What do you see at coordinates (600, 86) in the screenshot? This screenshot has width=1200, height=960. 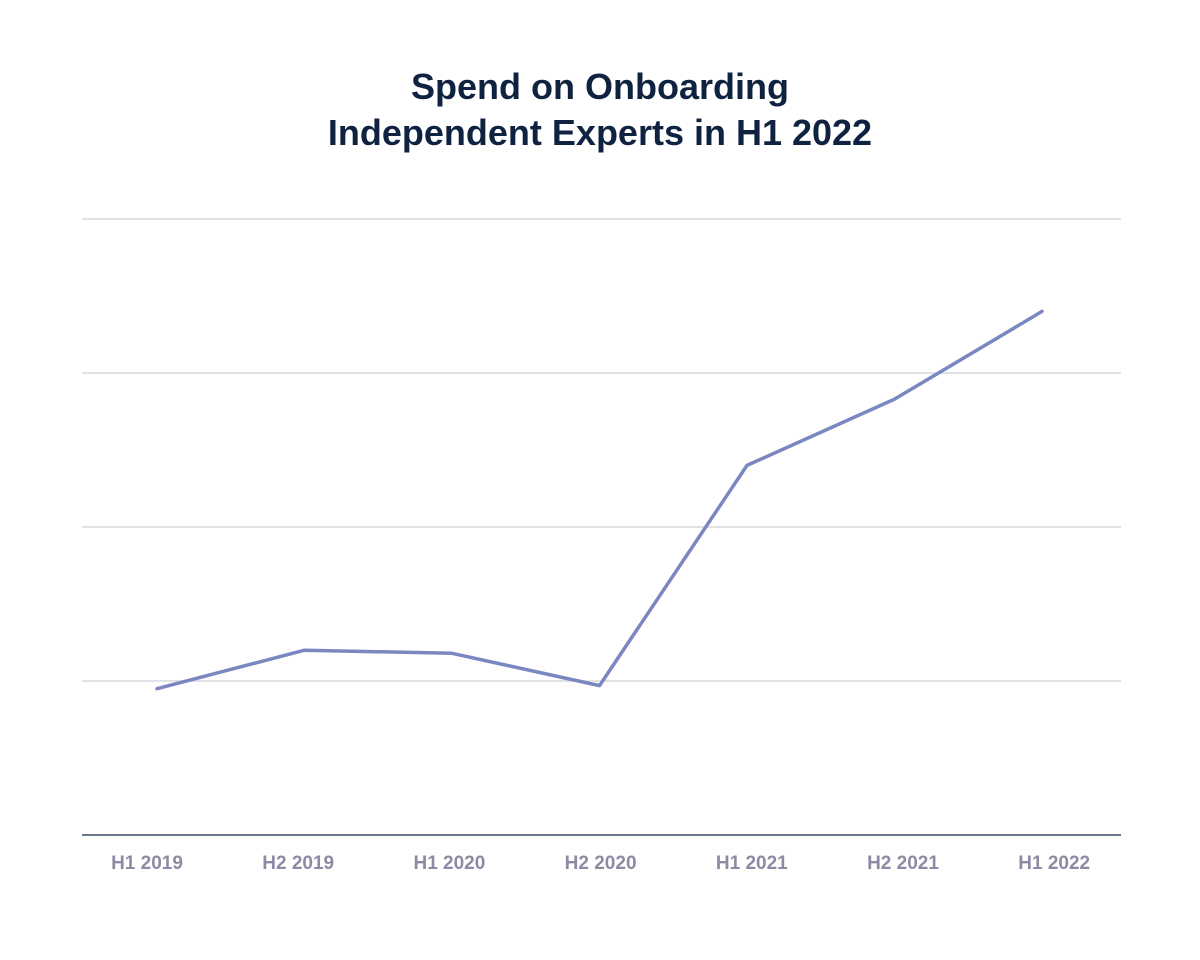 I see `chart-title-line-1: Spend on Onboarding` at bounding box center [600, 86].